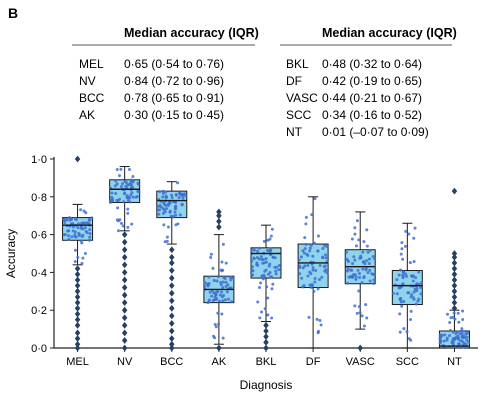 This screenshot has height=403, width=483. I want to click on y-tick-label: 0·6, so click(39, 236).